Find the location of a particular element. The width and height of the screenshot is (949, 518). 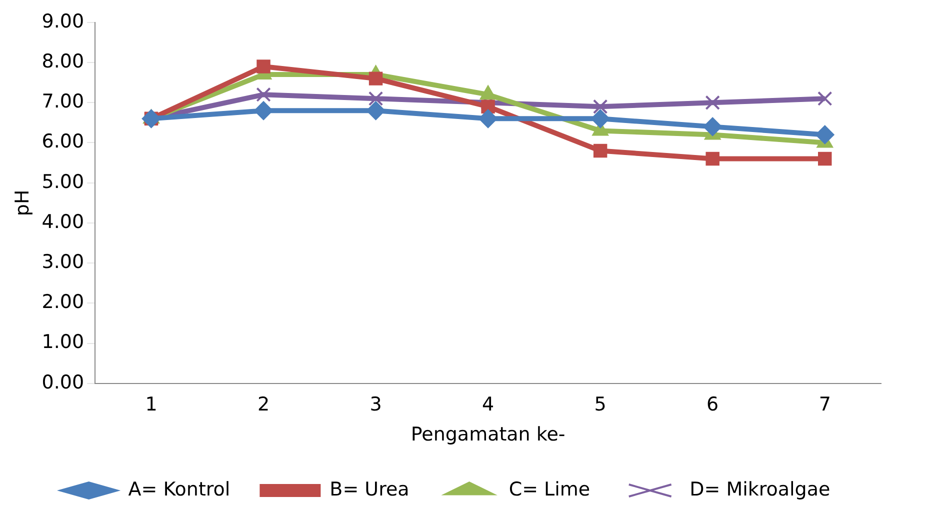

y-tick-label: 6.00 is located at coordinates (63, 141).